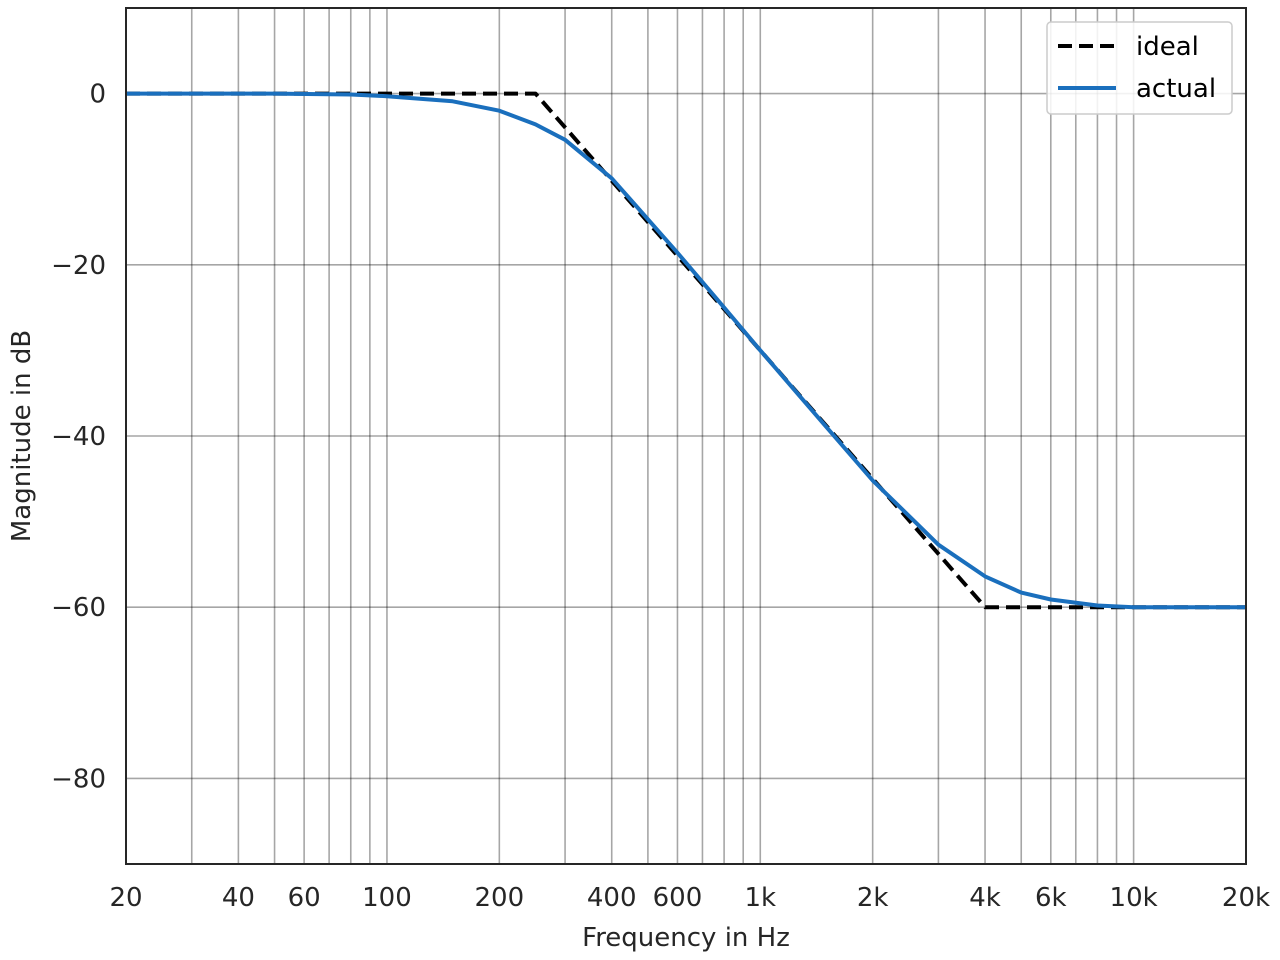  I want to click on x-tick-label: 100, so click(387, 898).